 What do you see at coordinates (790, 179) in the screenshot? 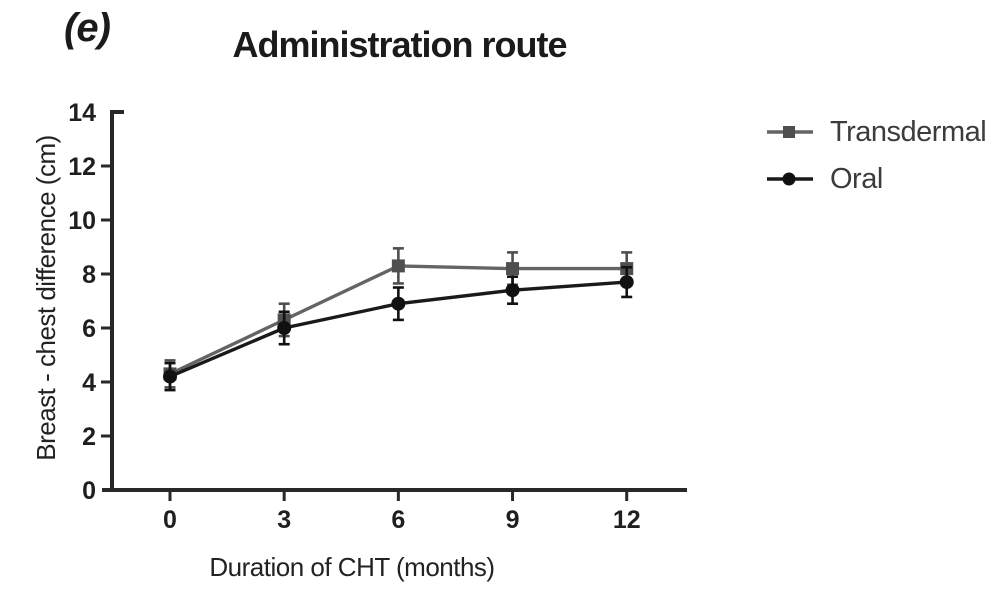
I see `legend-circle-marker-icon` at bounding box center [790, 179].